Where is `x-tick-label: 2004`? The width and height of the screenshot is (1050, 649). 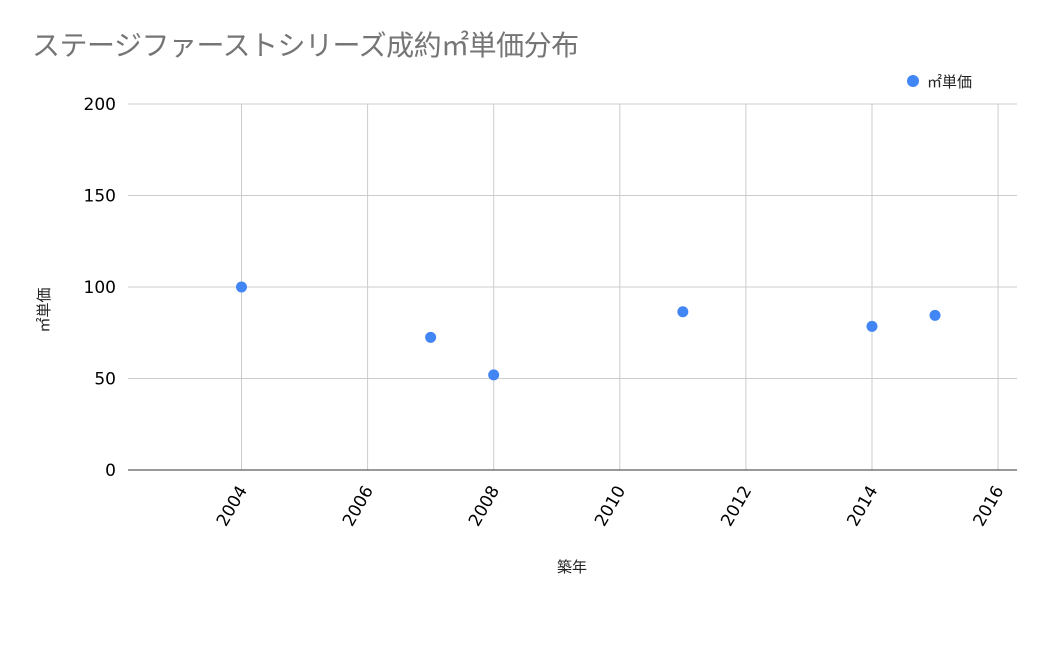 x-tick-label: 2004 is located at coordinates (232, 506).